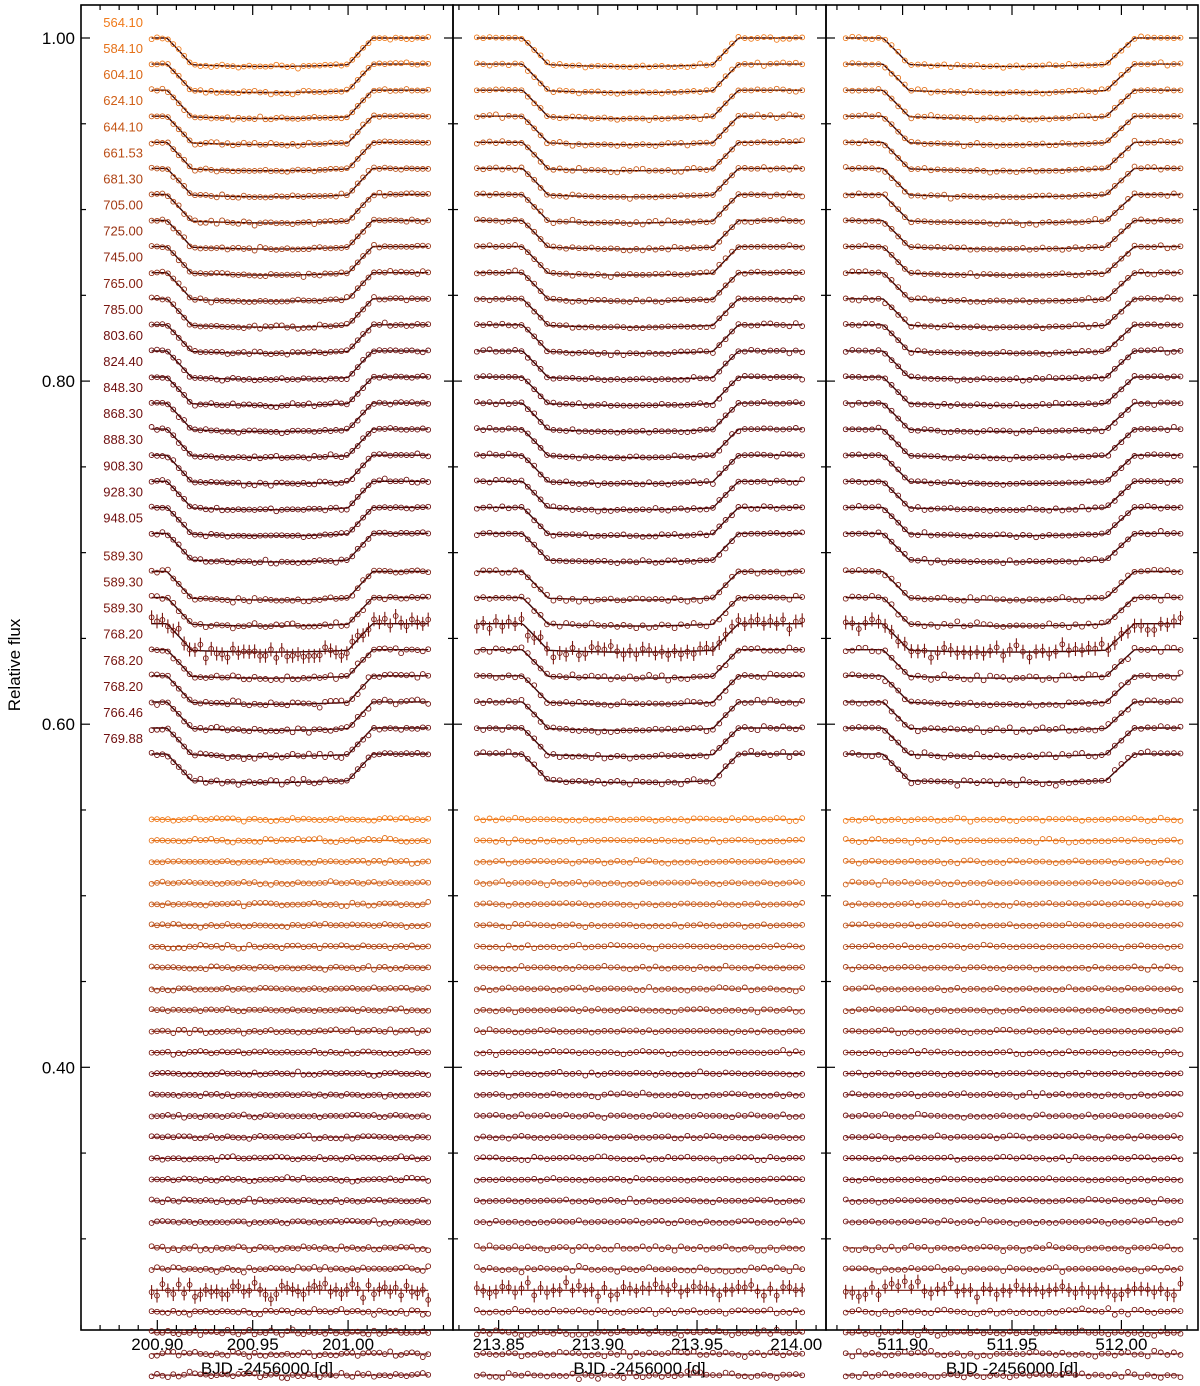 The width and height of the screenshot is (1200, 1386). Describe the element at coordinates (290, 53) in the screenshot. I see `transit-series` at that location.